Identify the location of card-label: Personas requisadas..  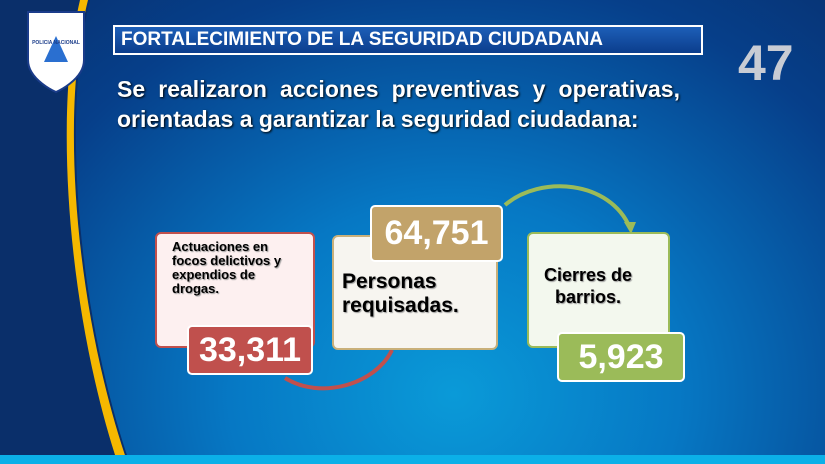
(400, 293).